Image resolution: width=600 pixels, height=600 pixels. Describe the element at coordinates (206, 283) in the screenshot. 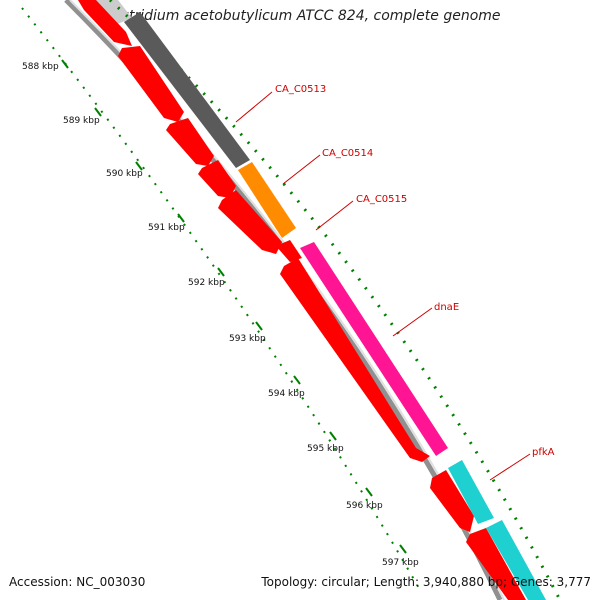

I see `tick-label-592: 592 kbp` at that location.